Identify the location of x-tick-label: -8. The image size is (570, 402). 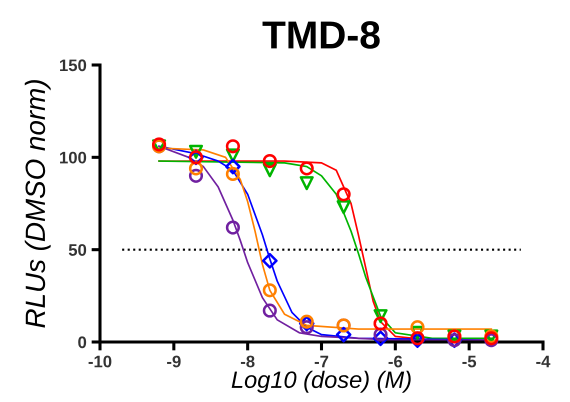
(247, 362).